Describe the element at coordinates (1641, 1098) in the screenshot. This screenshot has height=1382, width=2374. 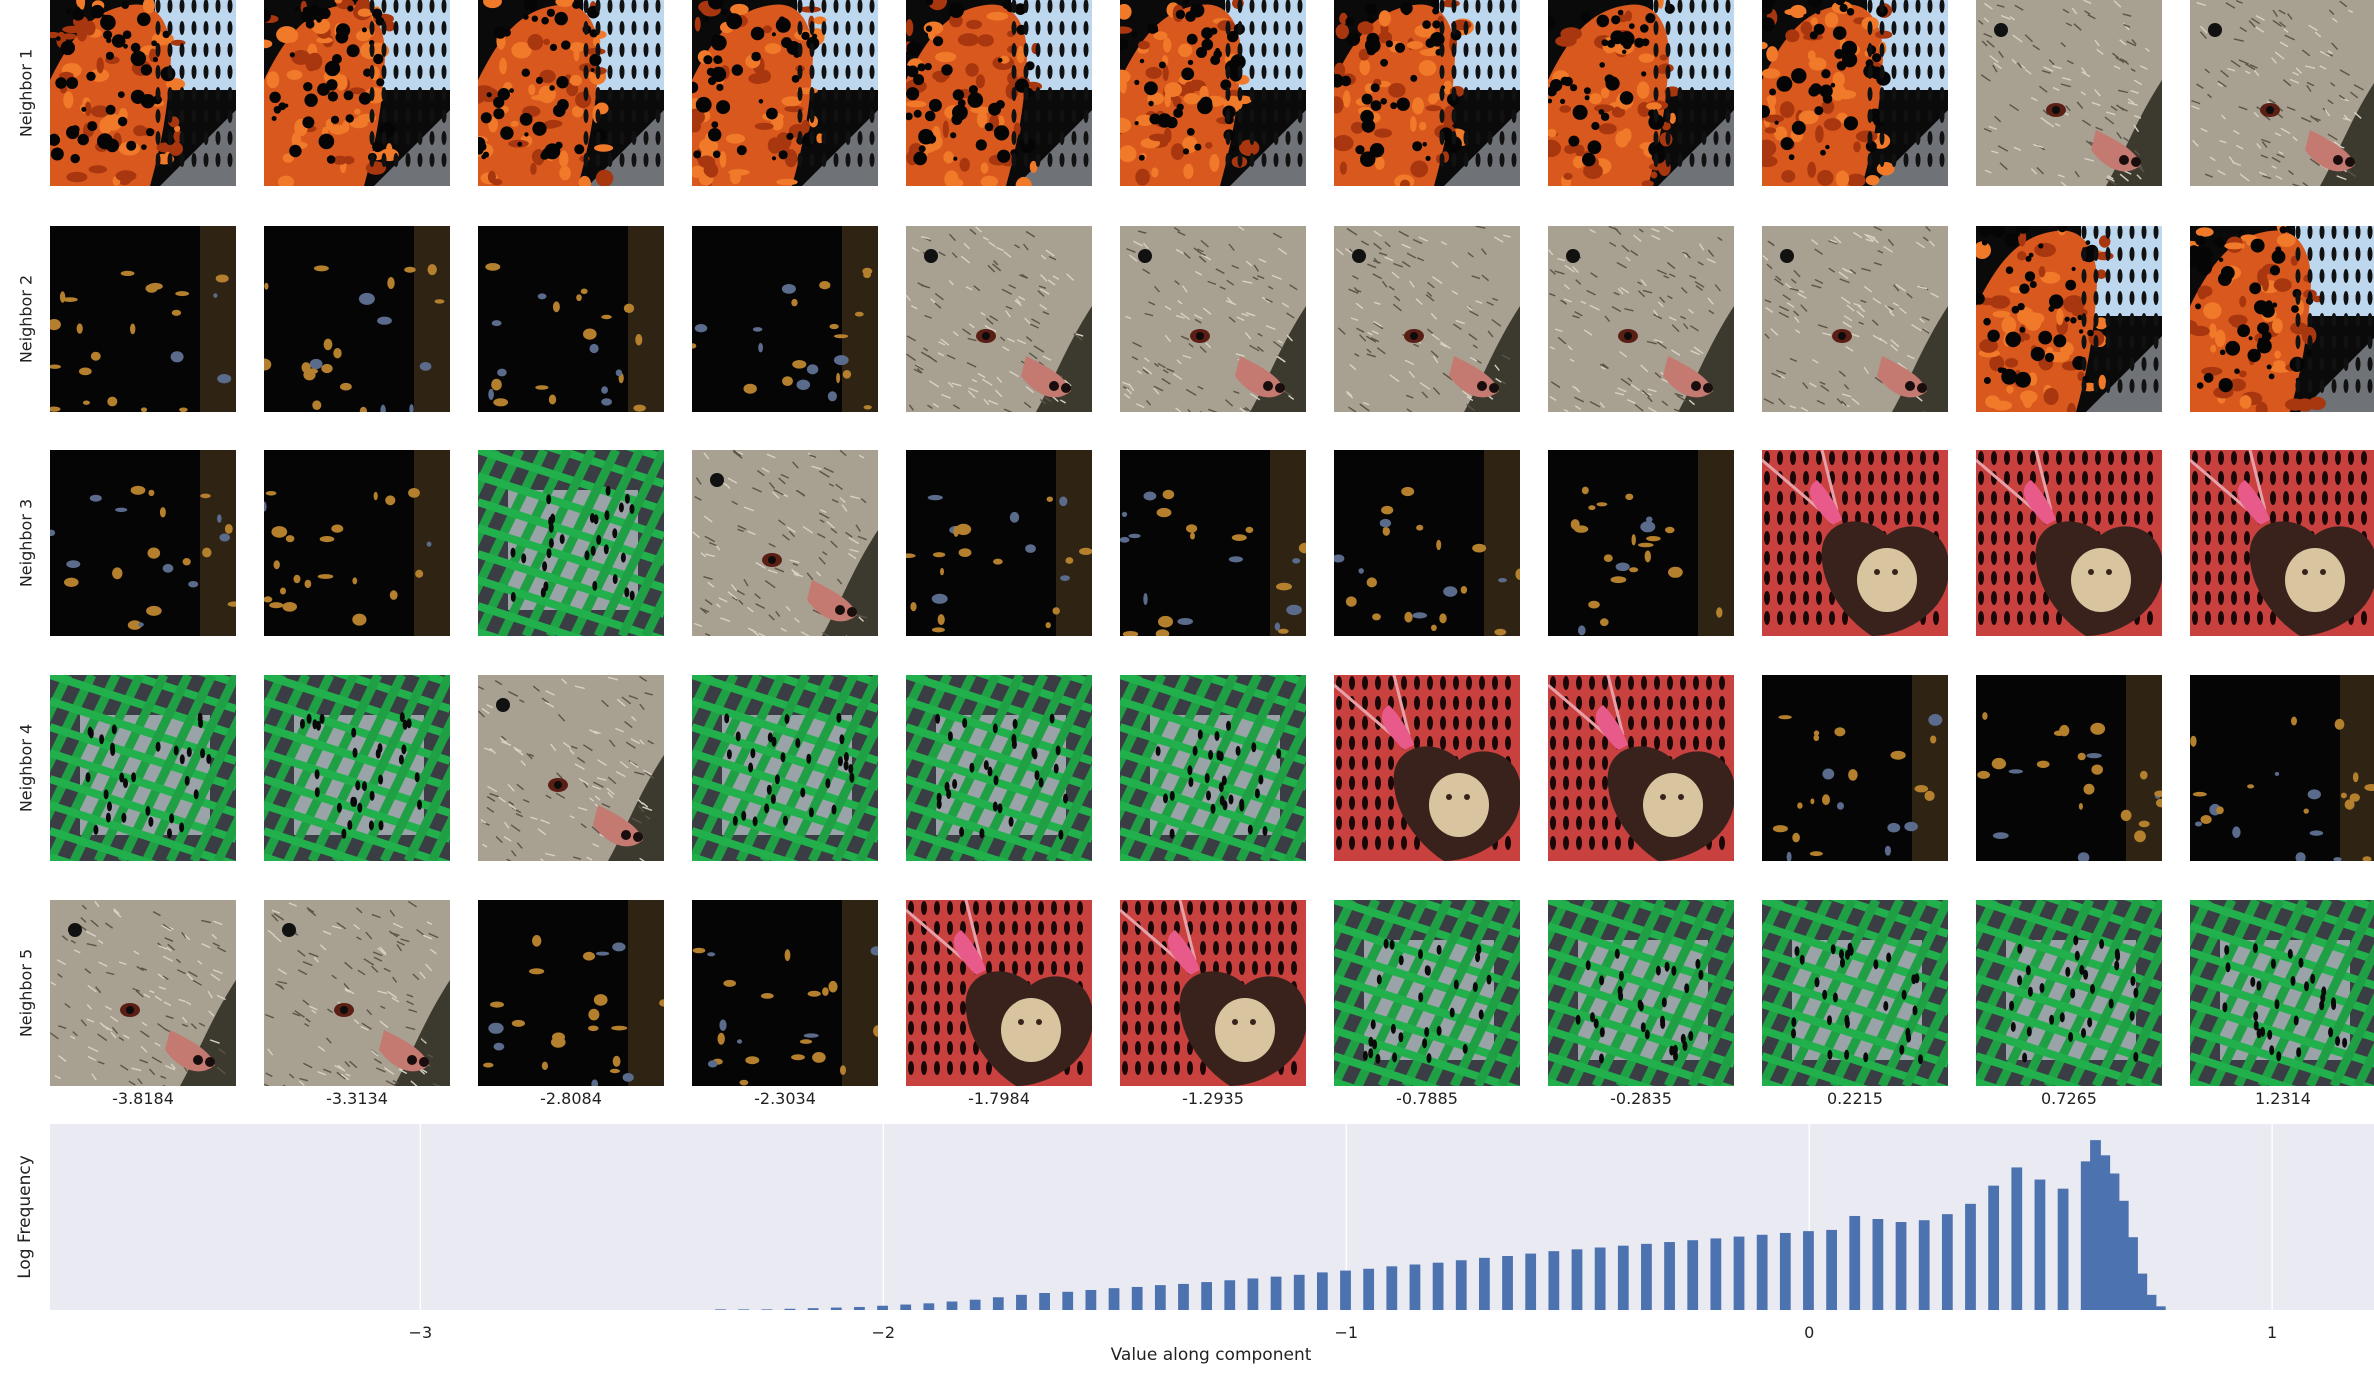
I see `column-value-label: -0.2835` at that location.